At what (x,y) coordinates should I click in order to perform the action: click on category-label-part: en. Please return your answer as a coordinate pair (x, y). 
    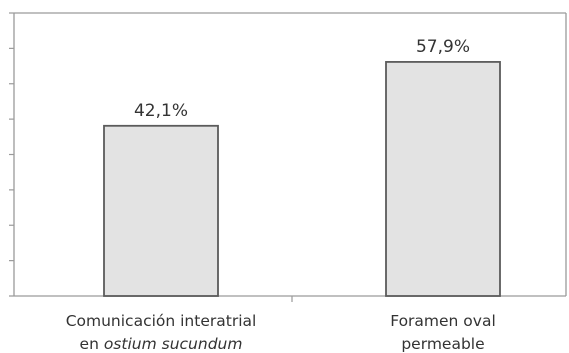
    Looking at the image, I should click on (92, 344).